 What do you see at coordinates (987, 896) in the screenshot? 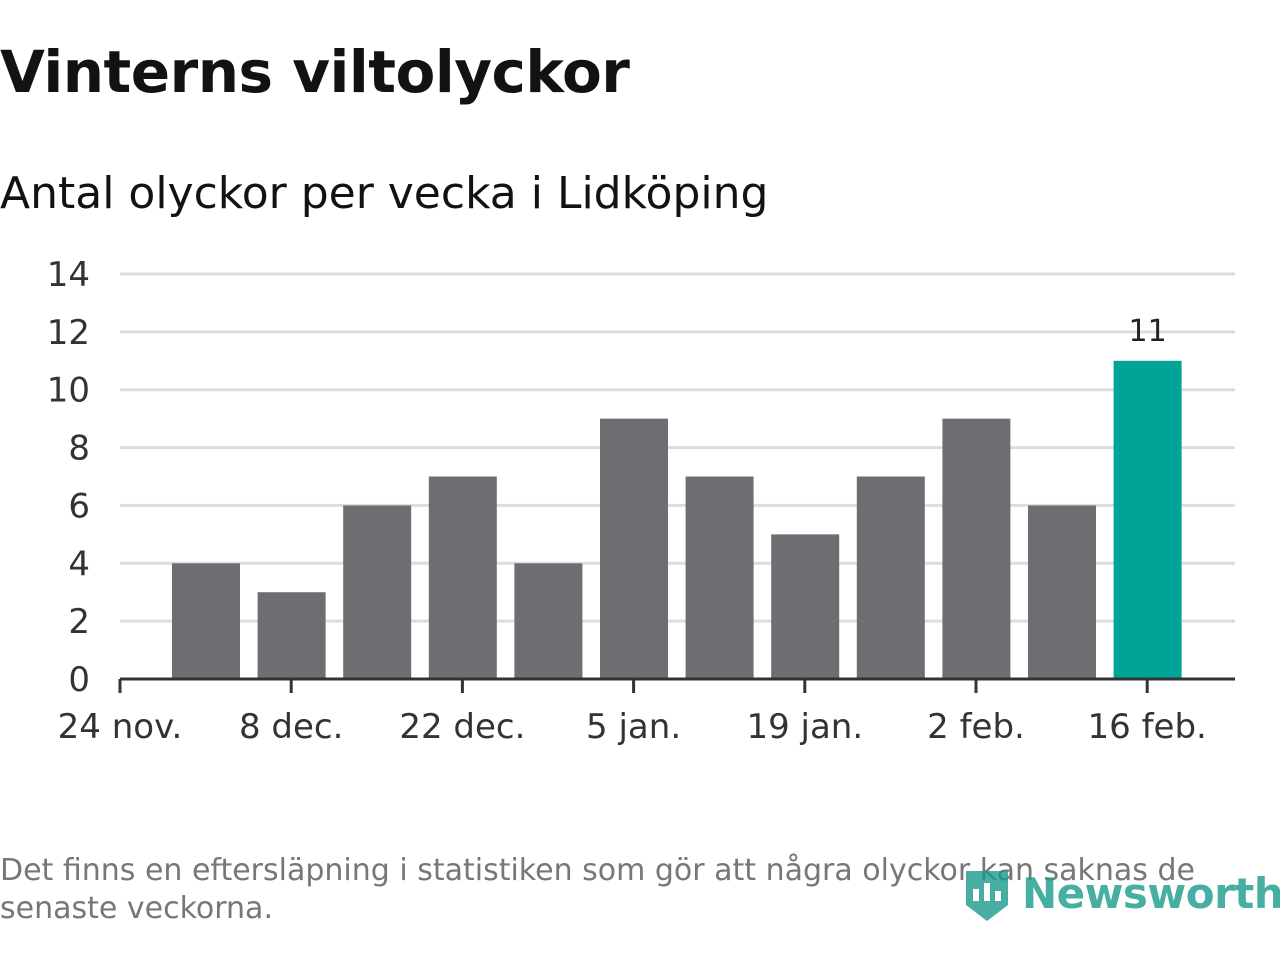
I see `newsworthy-logo-icon` at bounding box center [987, 896].